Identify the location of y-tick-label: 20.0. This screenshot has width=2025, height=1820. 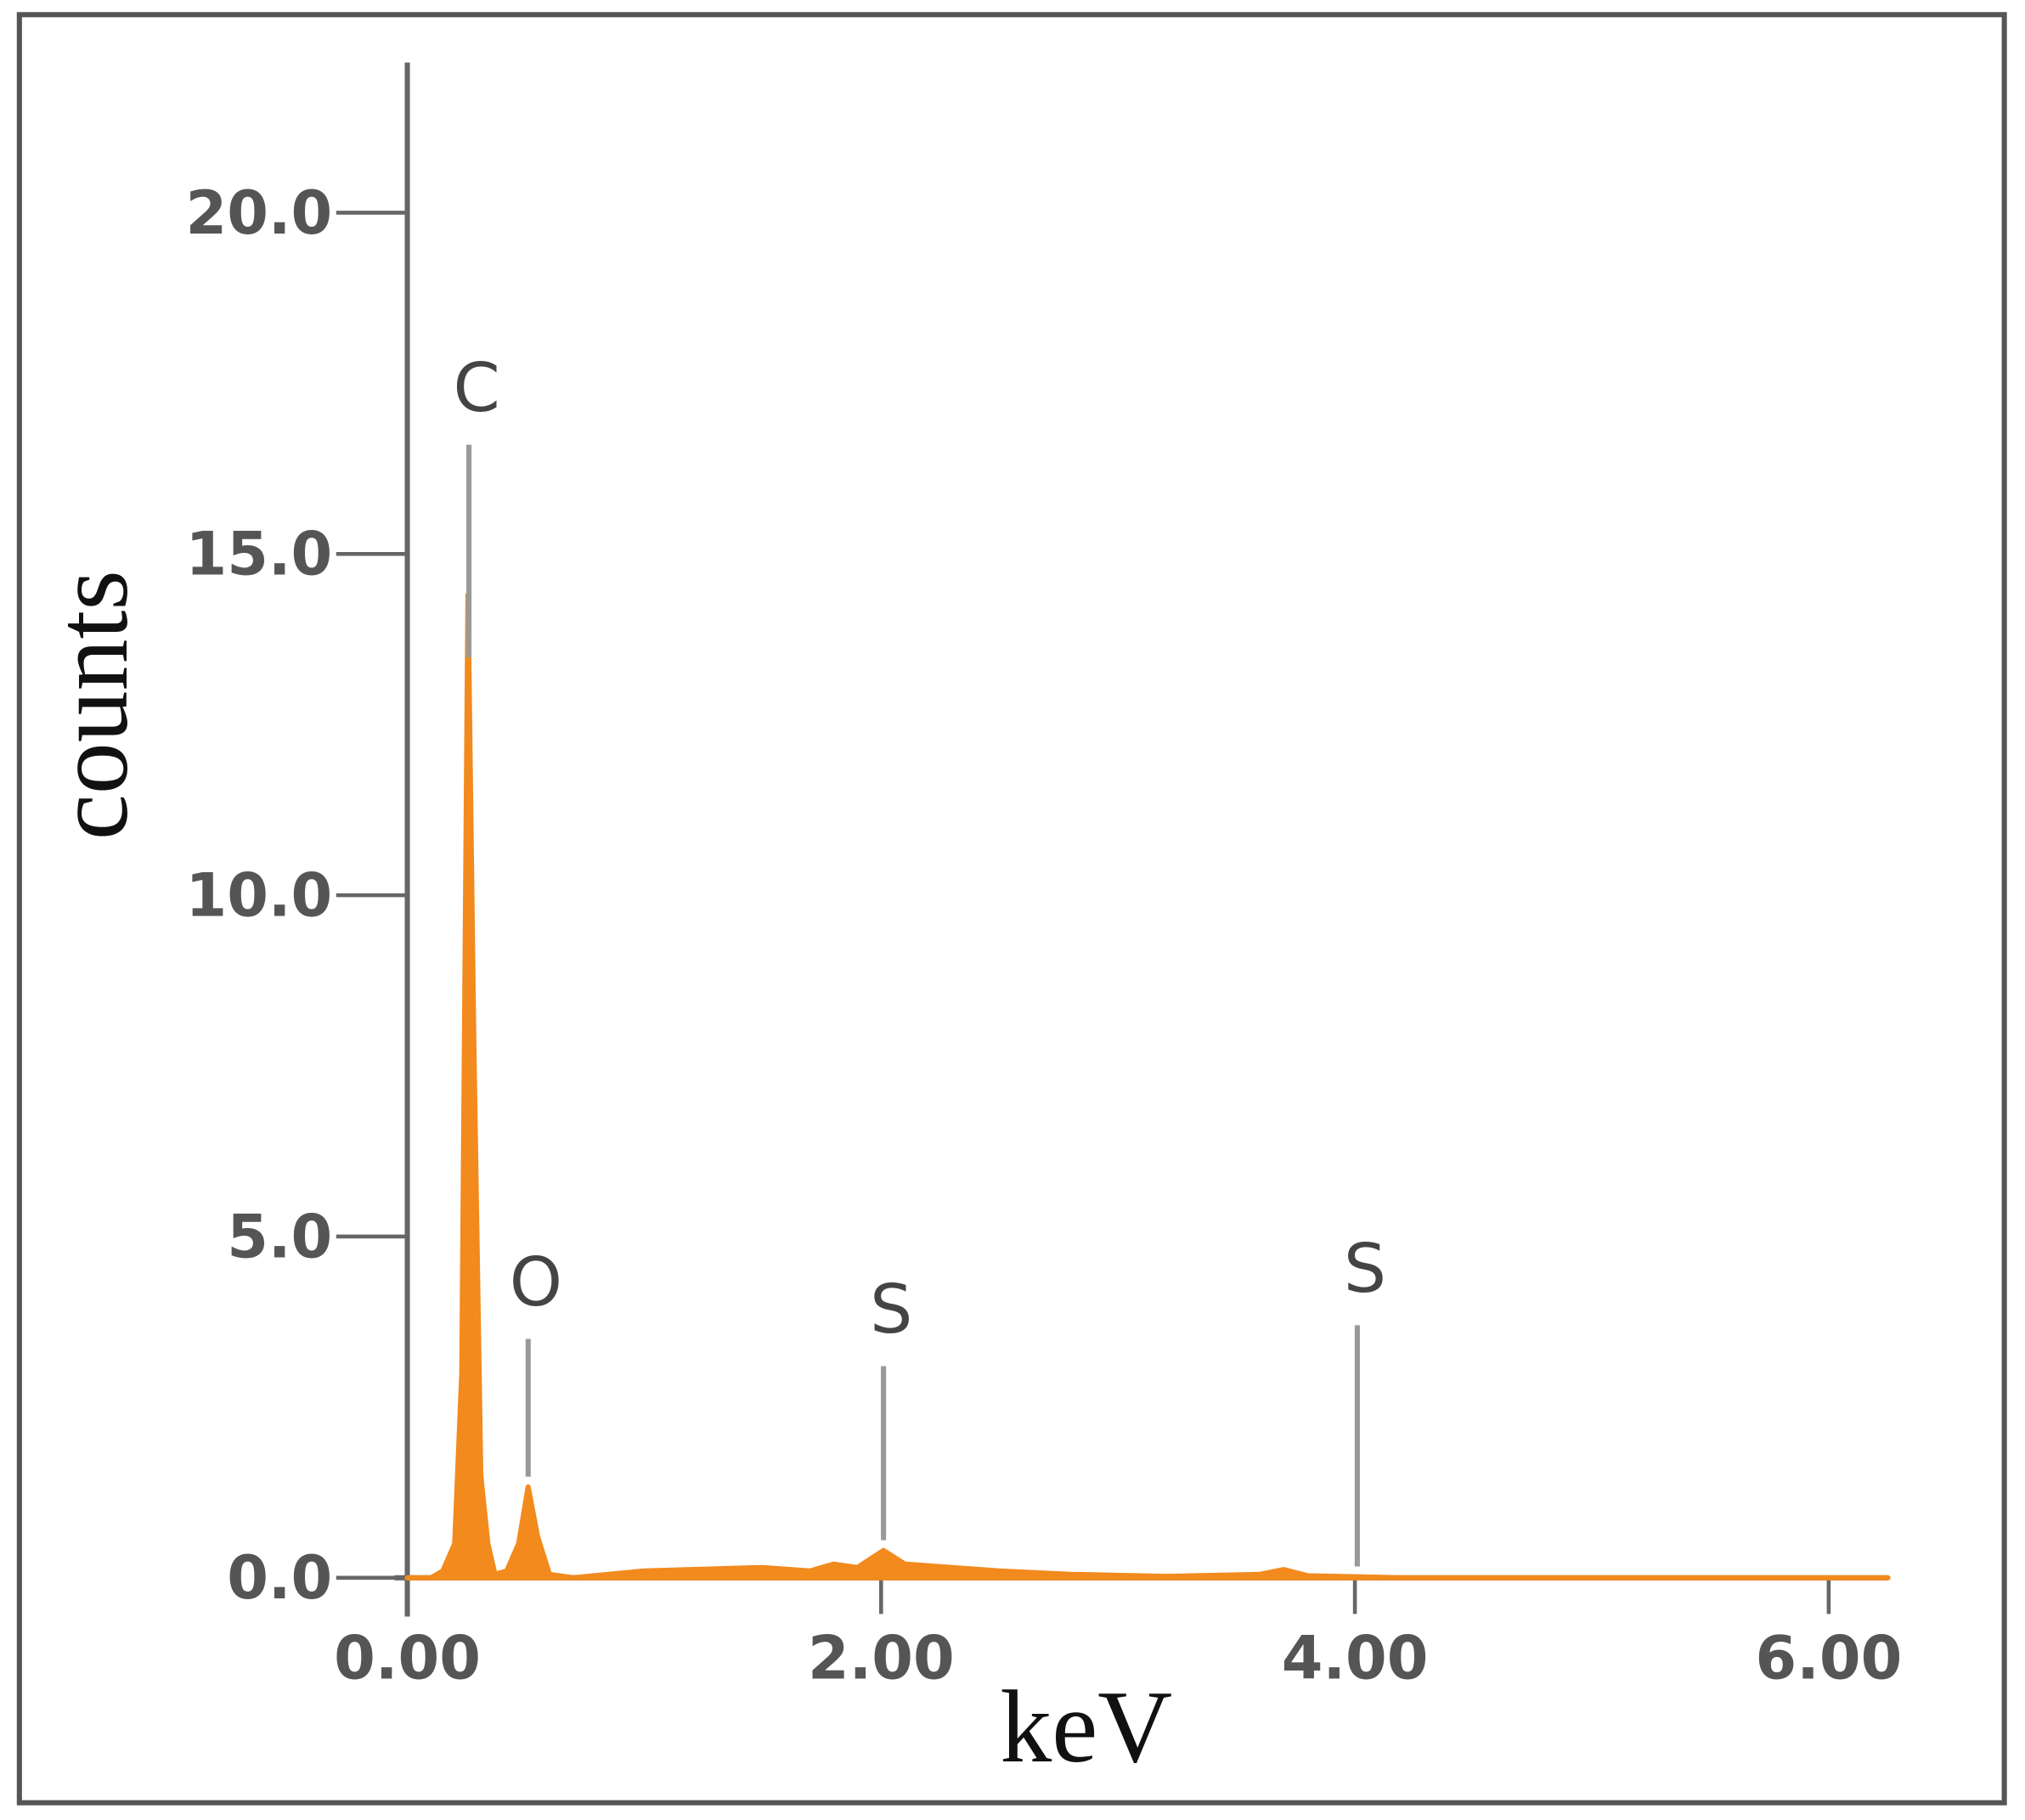
(258, 213).